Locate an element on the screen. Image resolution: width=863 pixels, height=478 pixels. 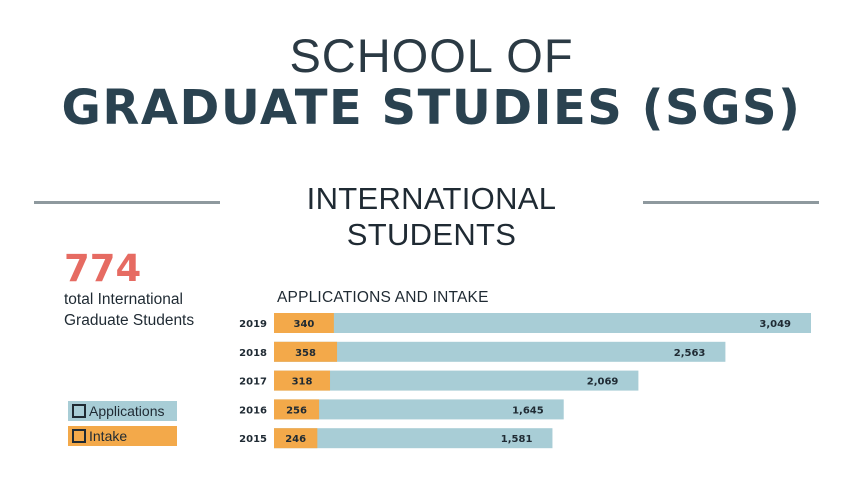
year-label-2015: 2015 is located at coordinates (253, 439).